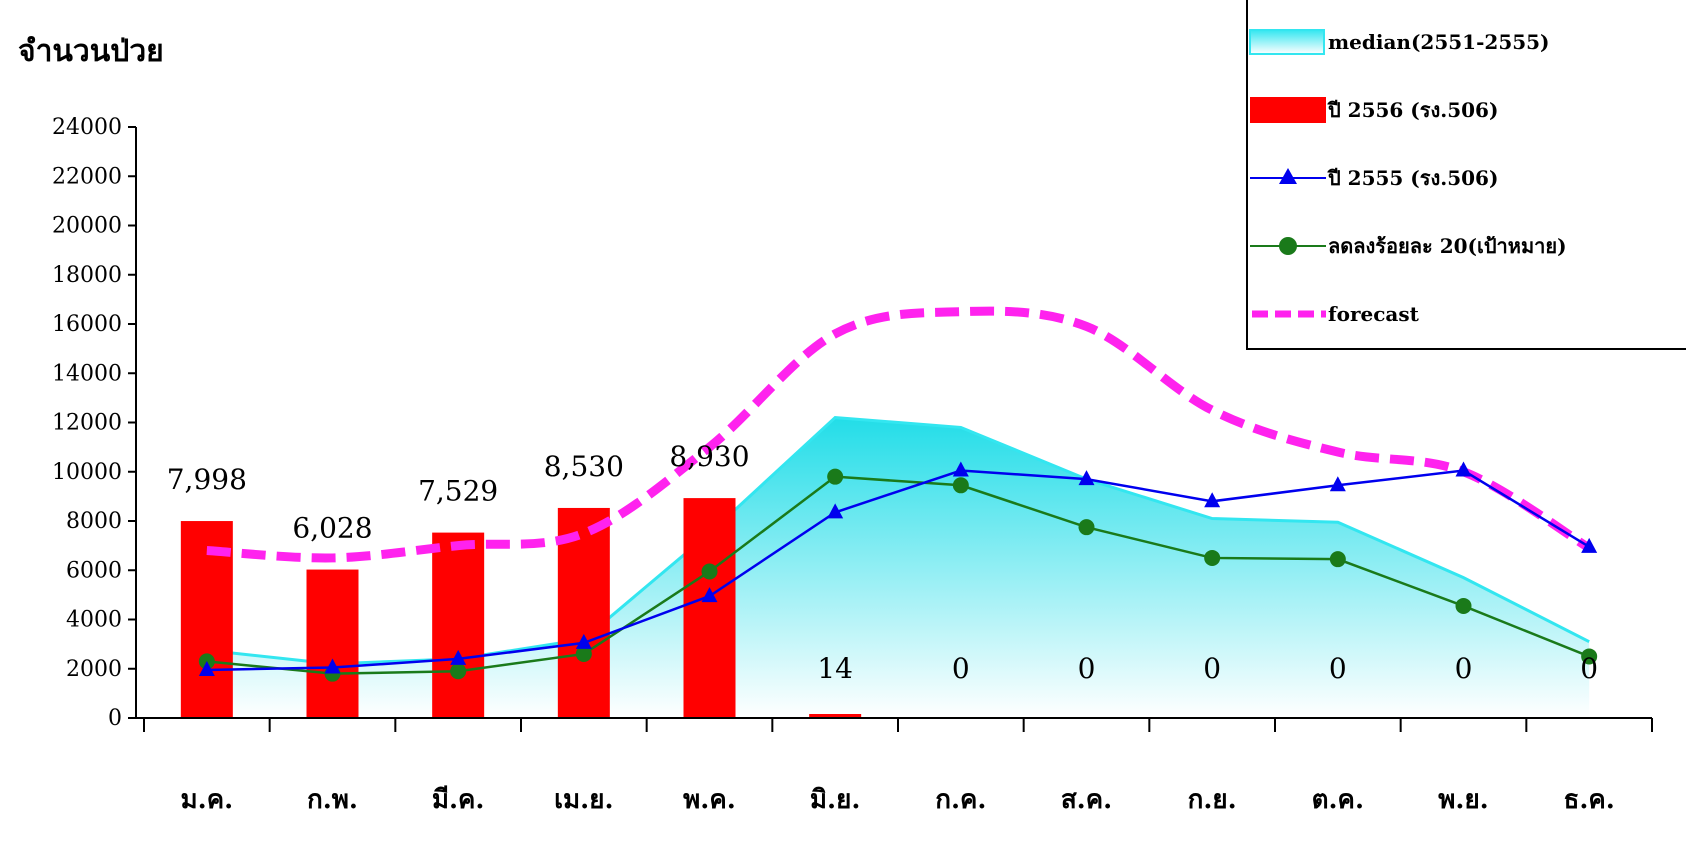 This screenshot has width=1686, height=865. Describe the element at coordinates (1212, 668) in the screenshot. I see `bar-data-label-9: 0` at that location.